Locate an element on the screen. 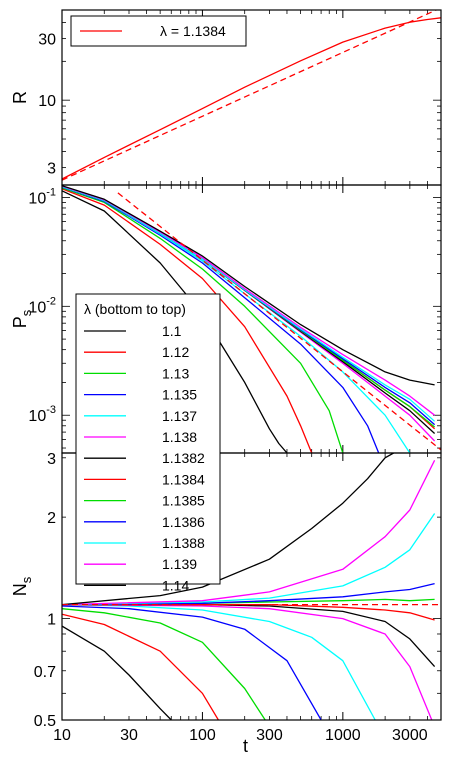 This screenshot has width=452, height=764. legend-entry: 1.1384 is located at coordinates (183, 479).